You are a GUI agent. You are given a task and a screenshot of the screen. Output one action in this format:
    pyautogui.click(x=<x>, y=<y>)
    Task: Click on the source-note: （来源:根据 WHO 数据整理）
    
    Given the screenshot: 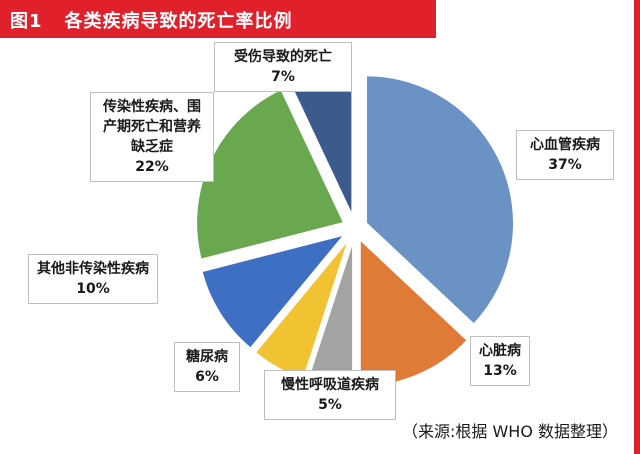 What is the action you would take?
    pyautogui.click(x=509, y=431)
    